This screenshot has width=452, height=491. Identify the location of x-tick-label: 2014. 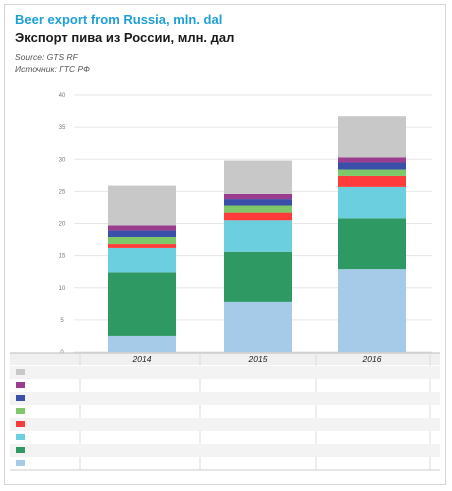
(142, 359).